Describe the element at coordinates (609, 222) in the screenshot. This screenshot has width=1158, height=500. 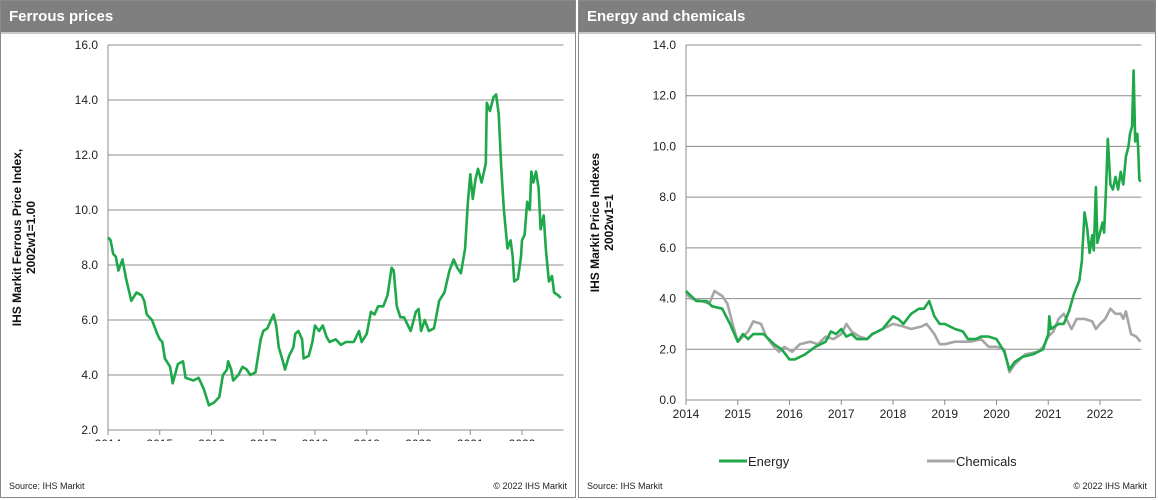
I see `y-axis-label: 2002w1=1` at that location.